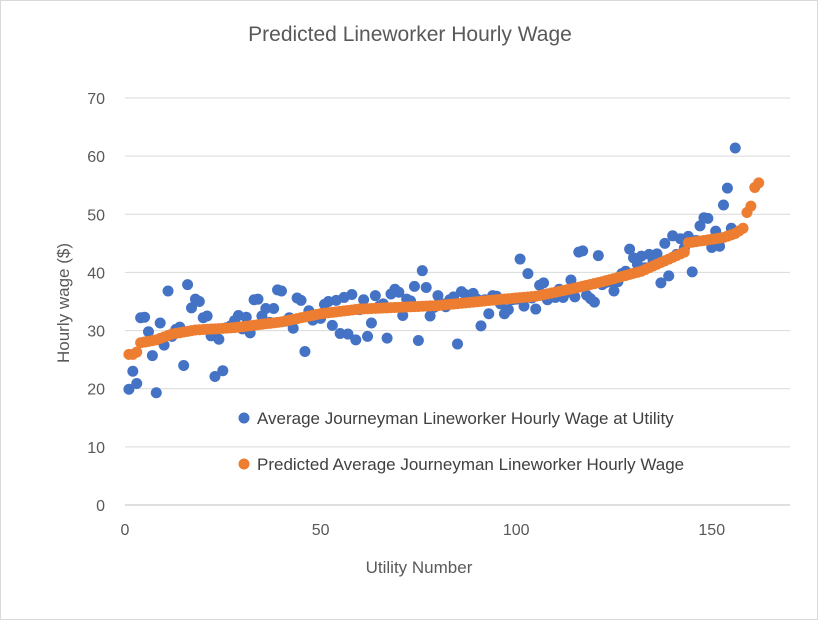 Image resolution: width=818 pixels, height=621 pixels. I want to click on legend-marker-predicted, so click(244, 464).